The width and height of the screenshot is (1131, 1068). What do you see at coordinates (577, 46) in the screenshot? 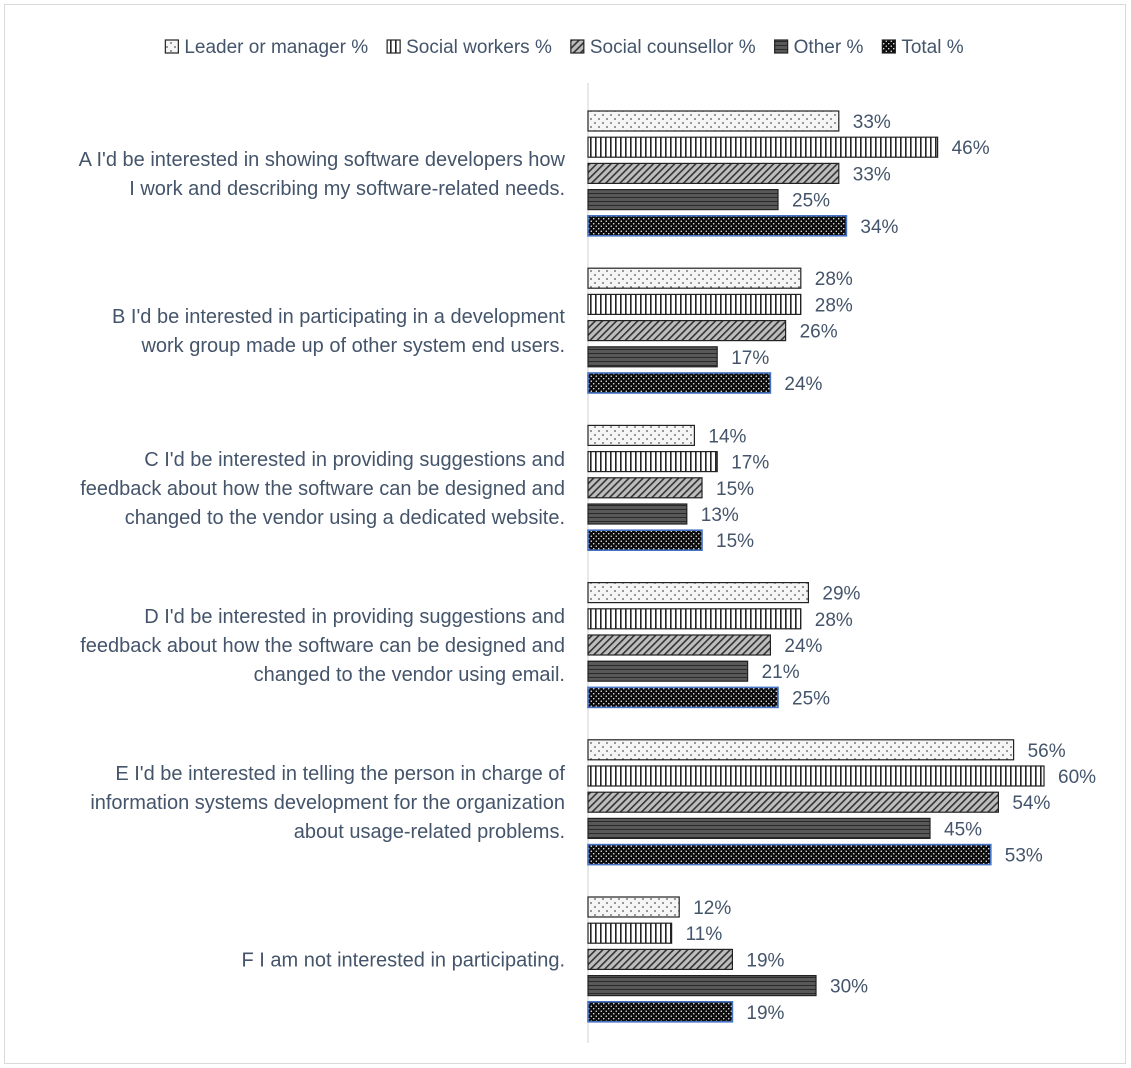
I see `legend-swatch-social-counsellor` at bounding box center [577, 46].